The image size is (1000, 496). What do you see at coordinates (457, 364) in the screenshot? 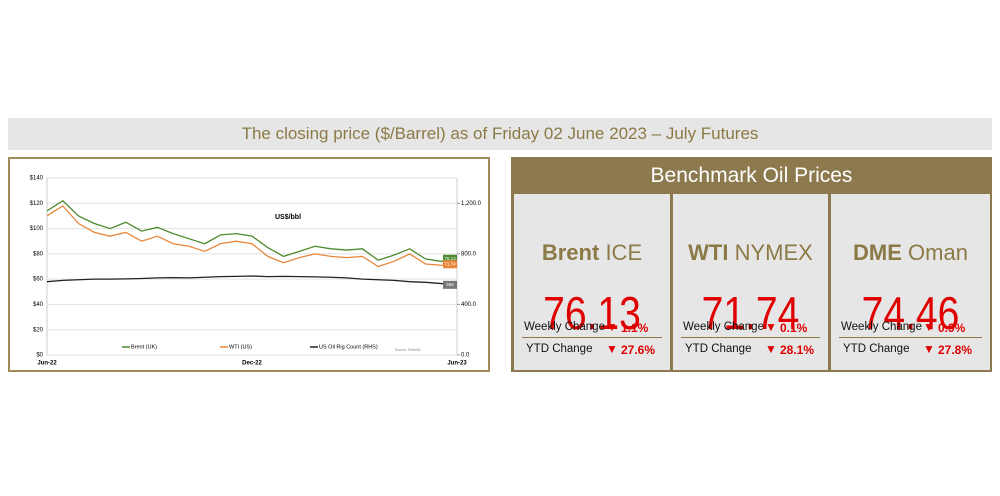
I see `x-tick-label: Jun-23` at bounding box center [457, 364].